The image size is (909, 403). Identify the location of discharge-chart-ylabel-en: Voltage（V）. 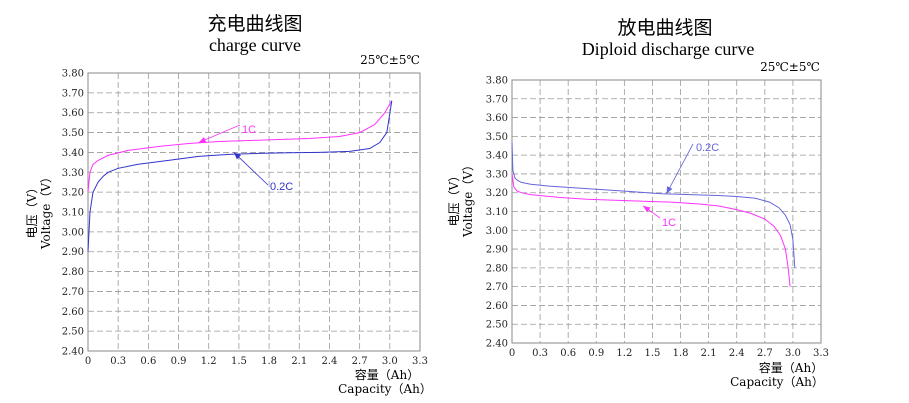
(468, 198).